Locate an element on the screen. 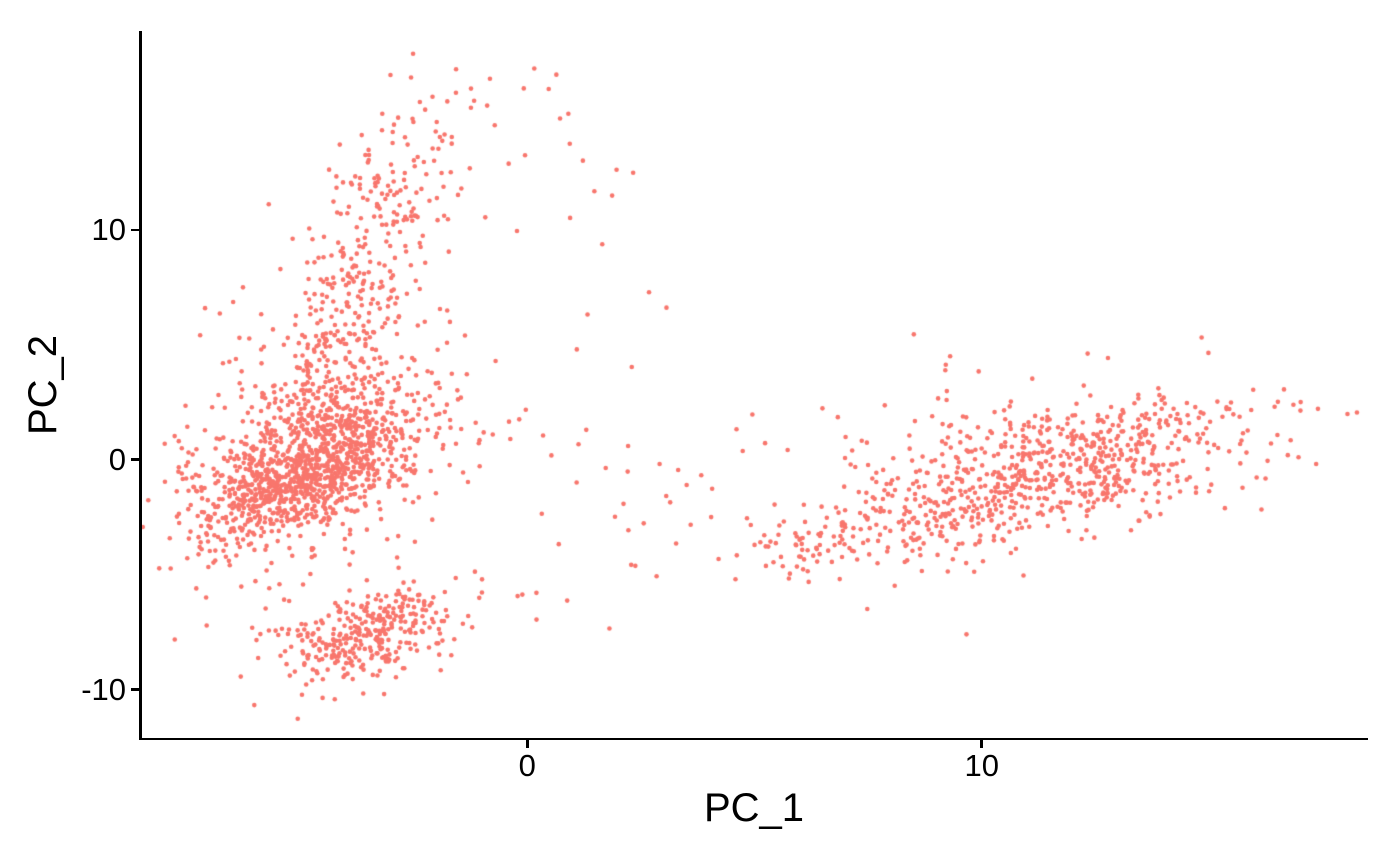 Image resolution: width=1400 pixels, height=865 pixels. x-tick-label: 10 is located at coordinates (981, 765).